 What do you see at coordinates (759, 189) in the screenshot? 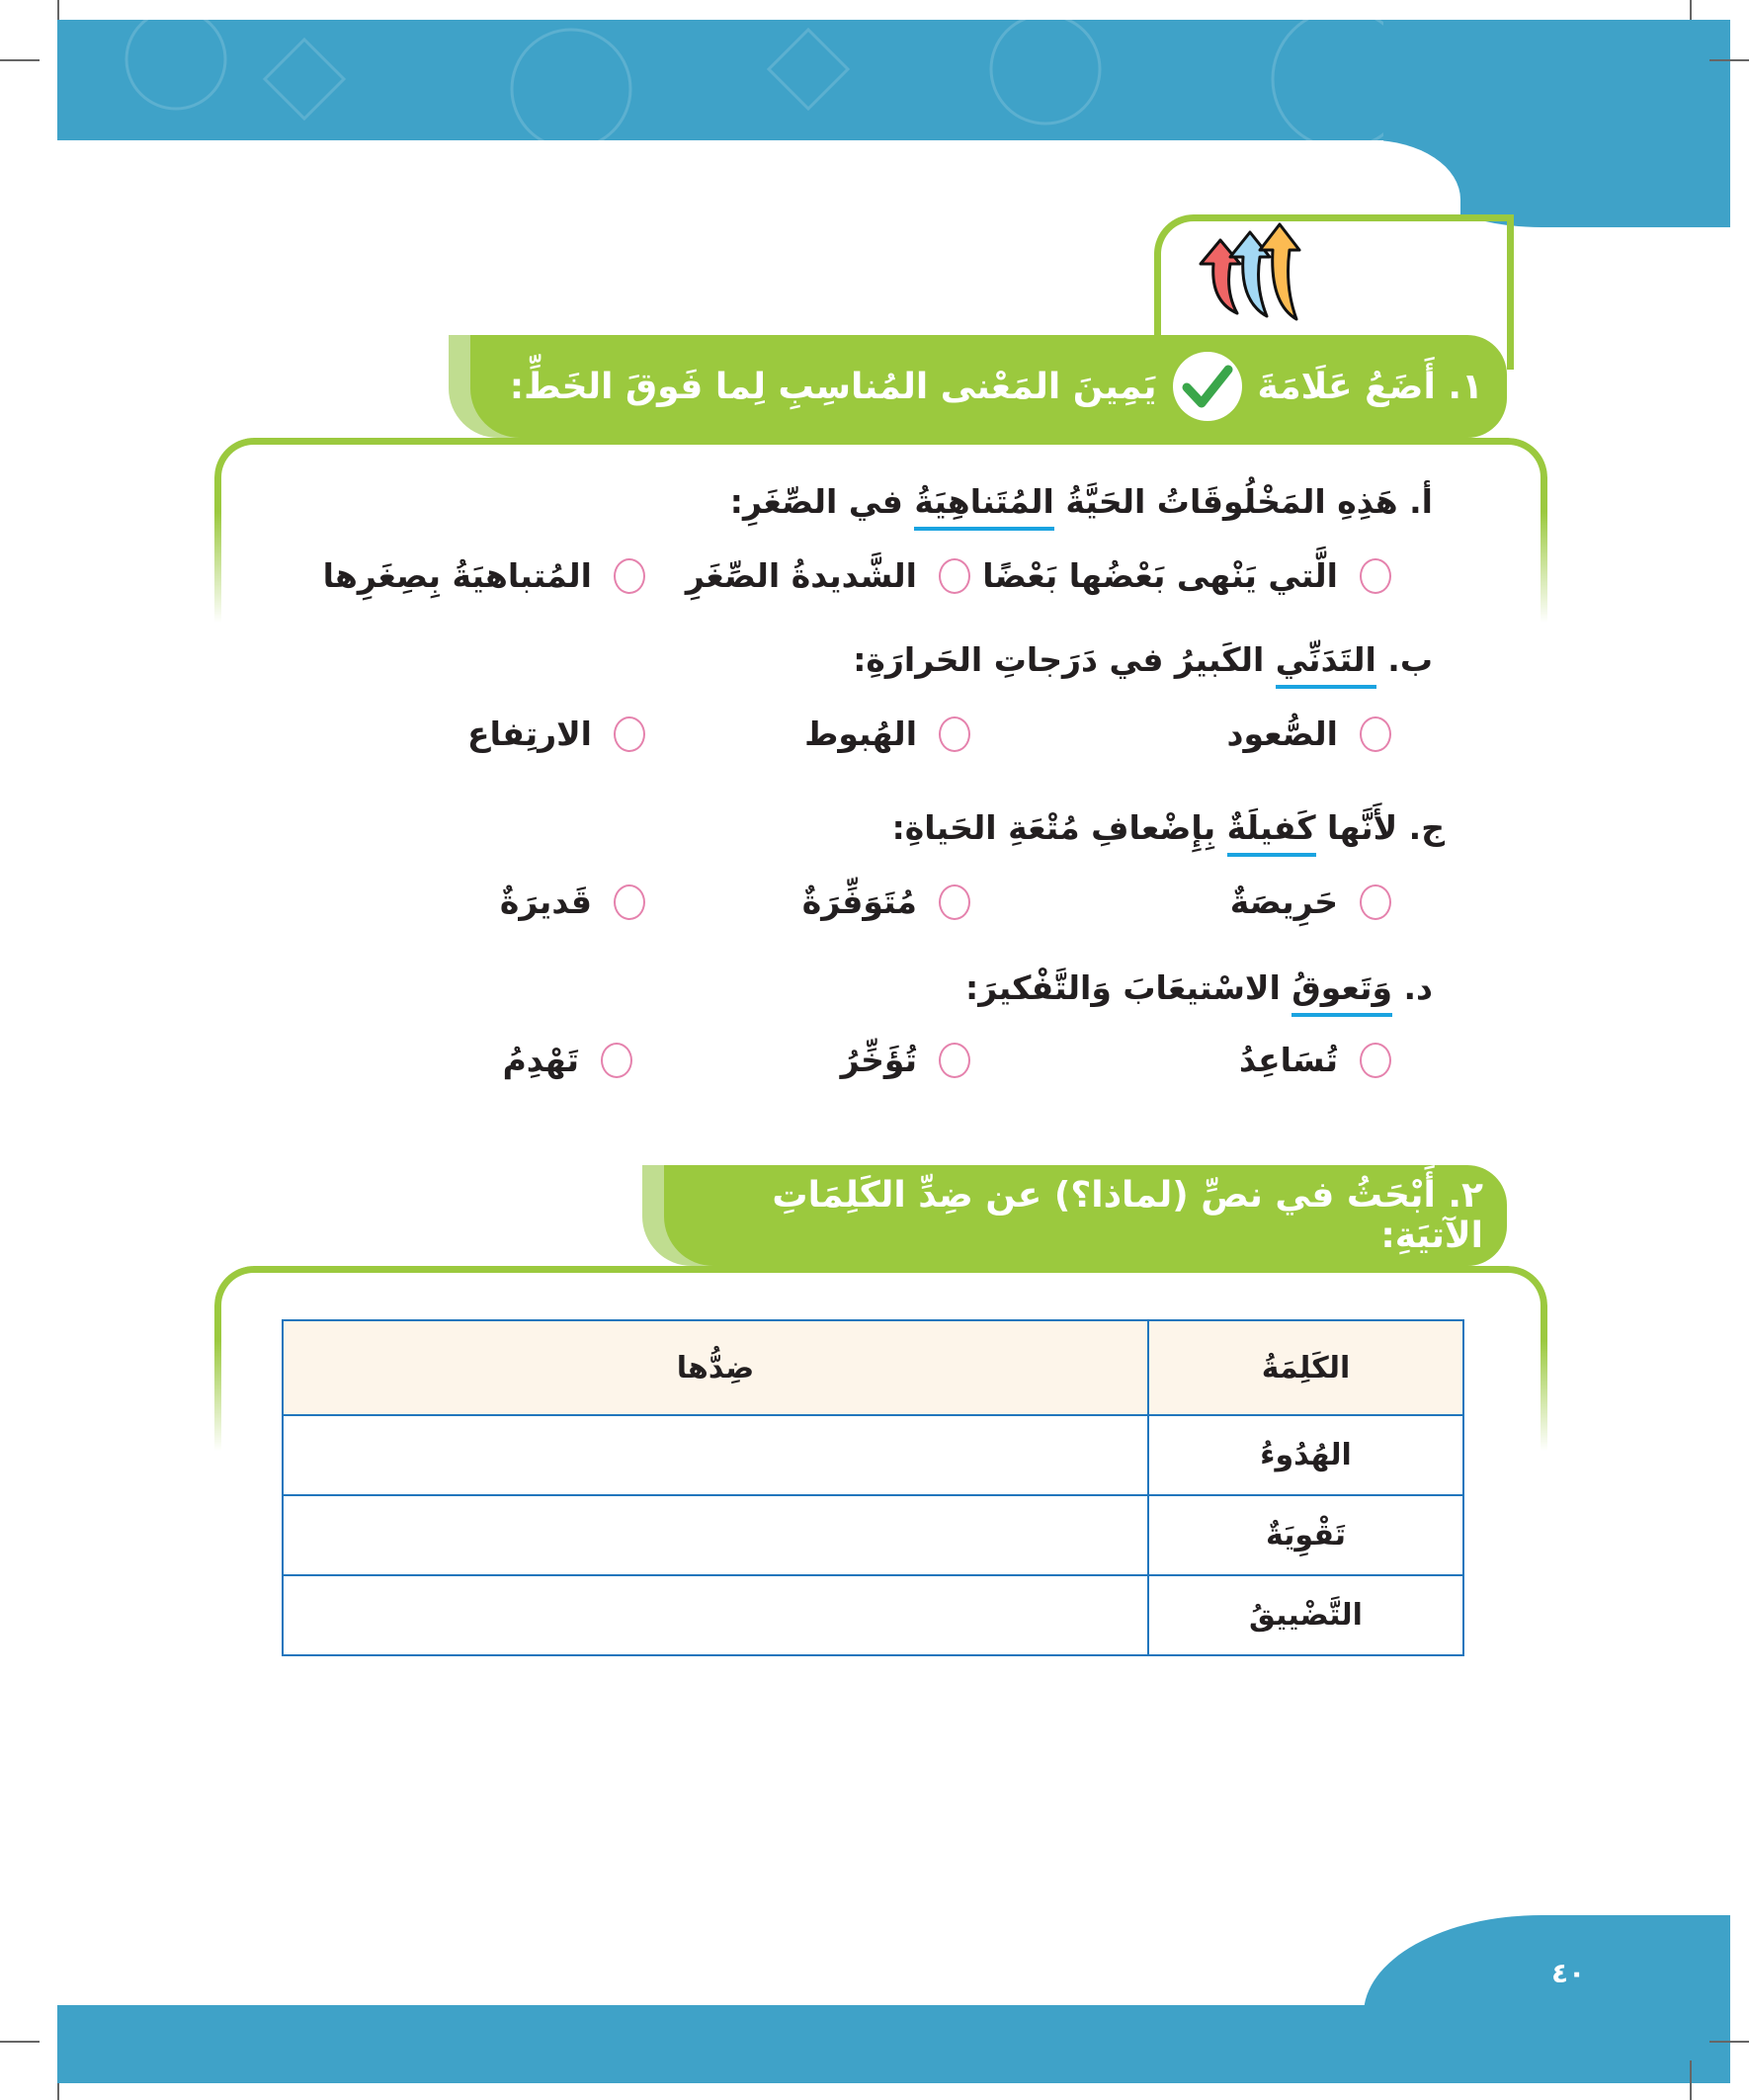
I see `banner-cutout` at bounding box center [759, 189].